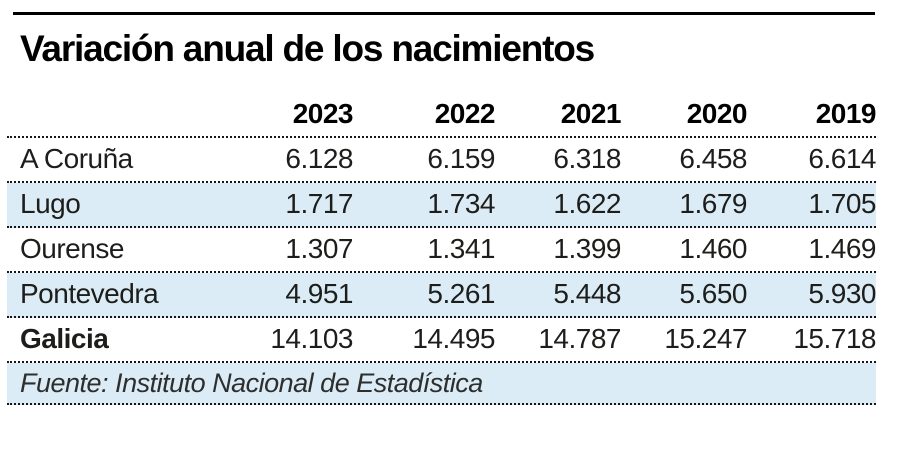 Image resolution: width=912 pixels, height=455 pixels. What do you see at coordinates (319, 204) in the screenshot?
I see `value-cell: 1.717` at bounding box center [319, 204].